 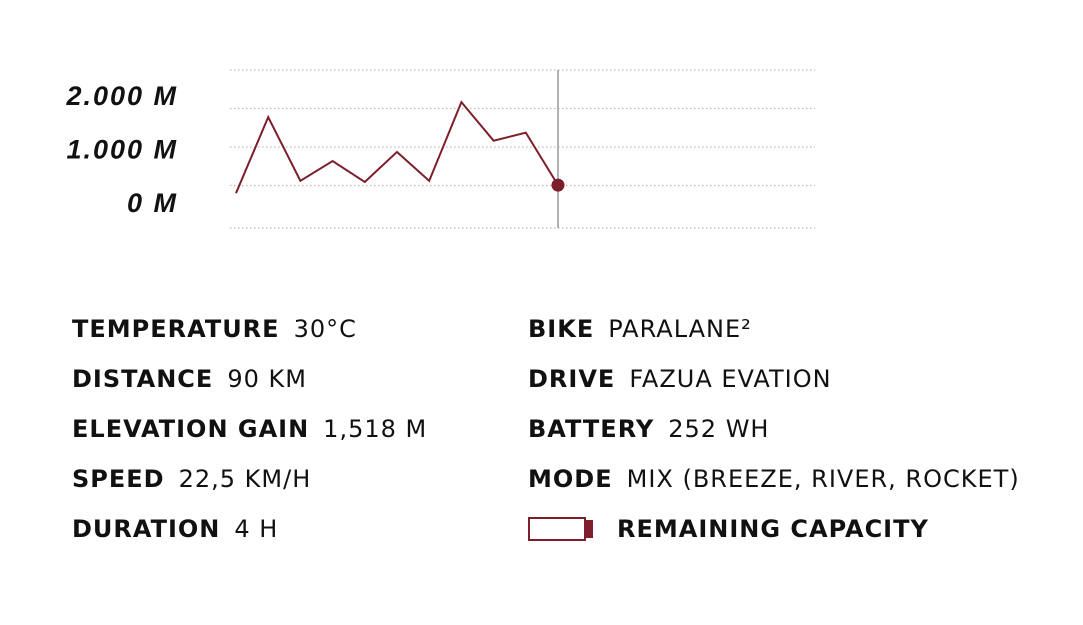 I want to click on stat-label: BATTERY, so click(x=591, y=429).